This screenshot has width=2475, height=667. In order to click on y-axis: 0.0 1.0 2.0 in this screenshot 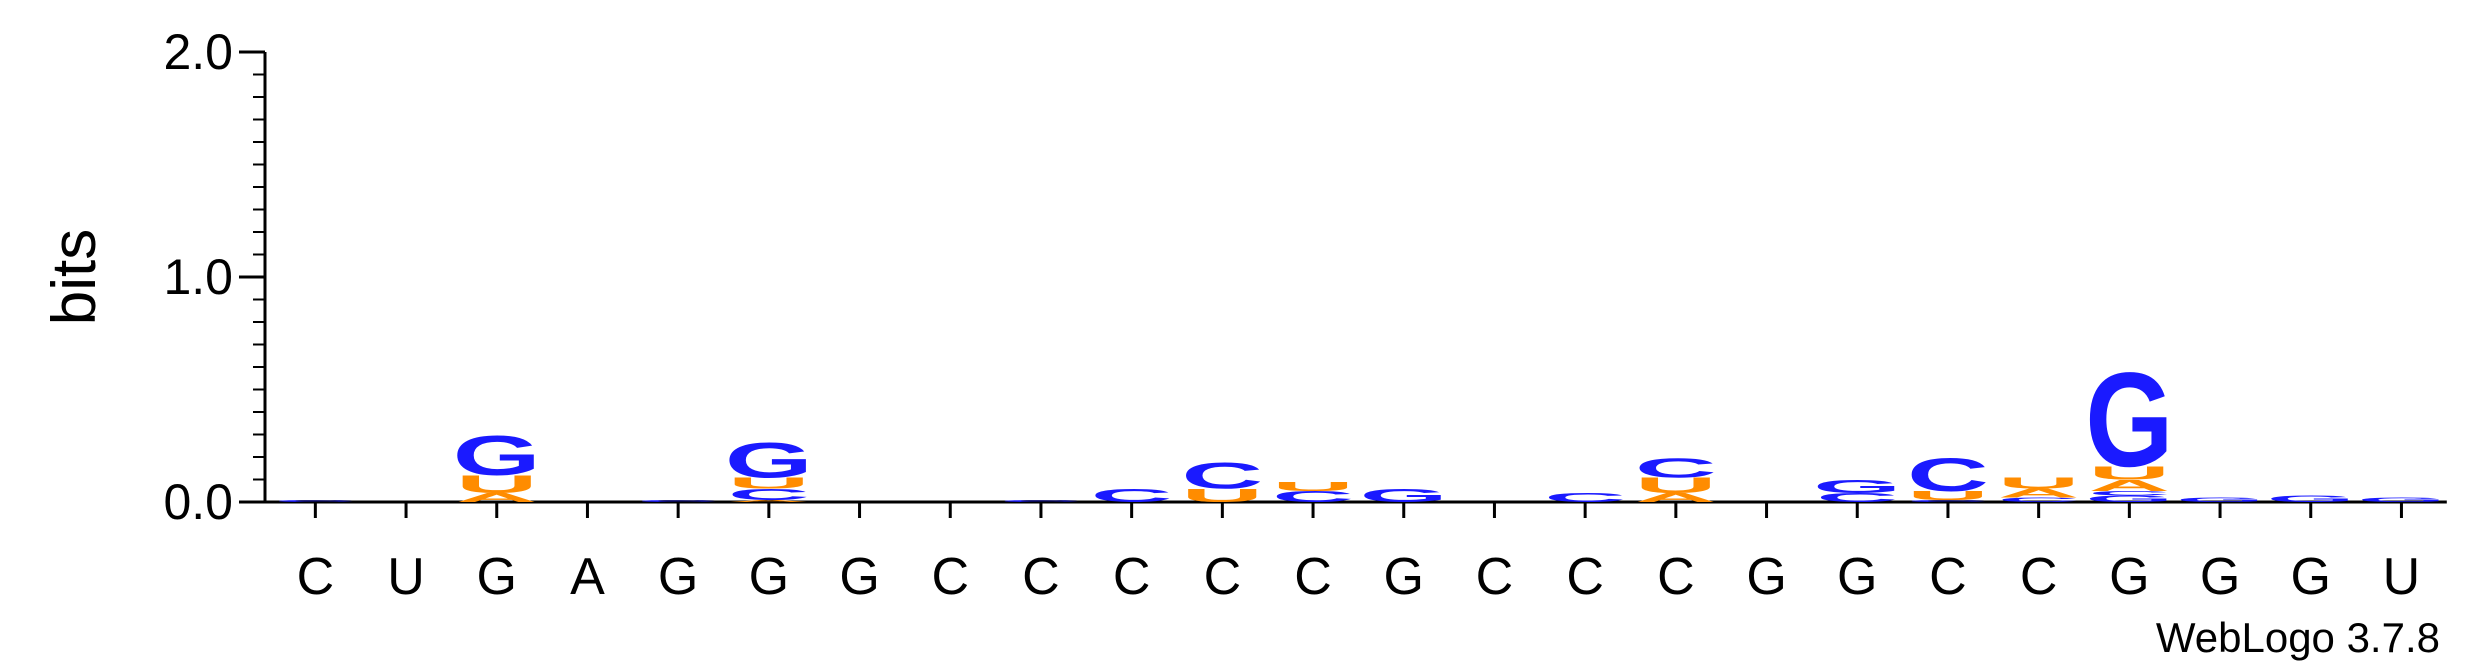, I will do `click(215, 277)`.